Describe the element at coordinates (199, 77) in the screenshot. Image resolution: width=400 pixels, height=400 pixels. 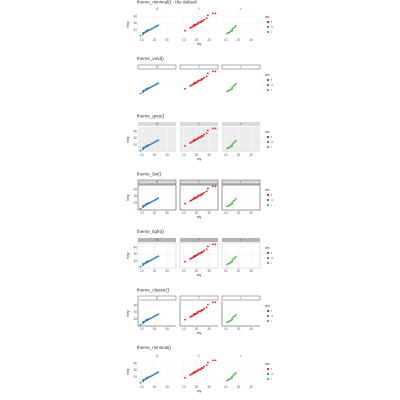
I see `facet-f: f` at that location.